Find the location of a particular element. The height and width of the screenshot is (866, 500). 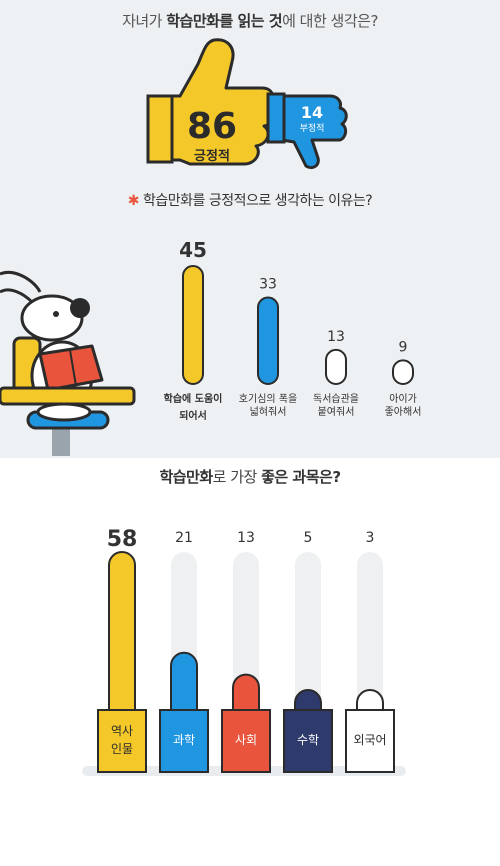

positive-label: 긍정적 is located at coordinates (212, 156).